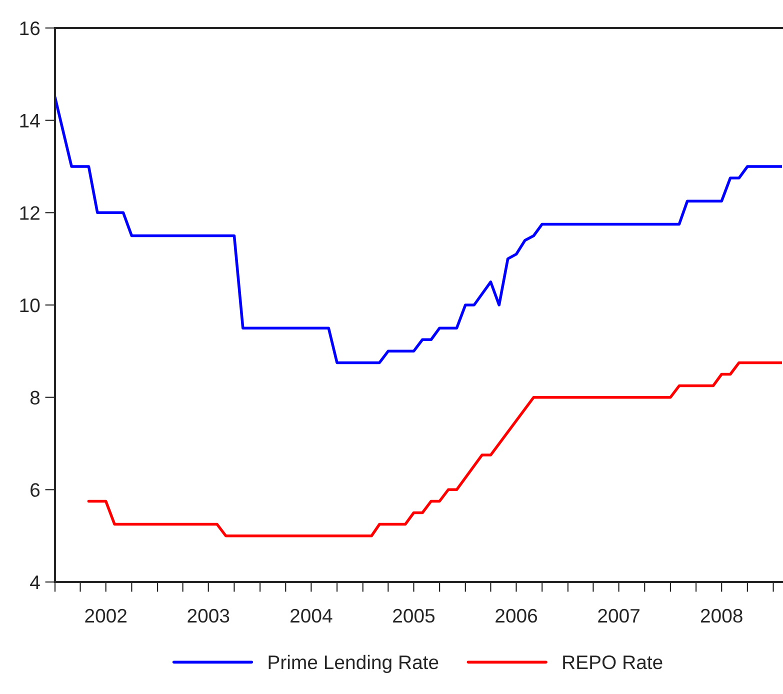  Describe the element at coordinates (311, 615) in the screenshot. I see `x-tick-label: 2004` at that location.